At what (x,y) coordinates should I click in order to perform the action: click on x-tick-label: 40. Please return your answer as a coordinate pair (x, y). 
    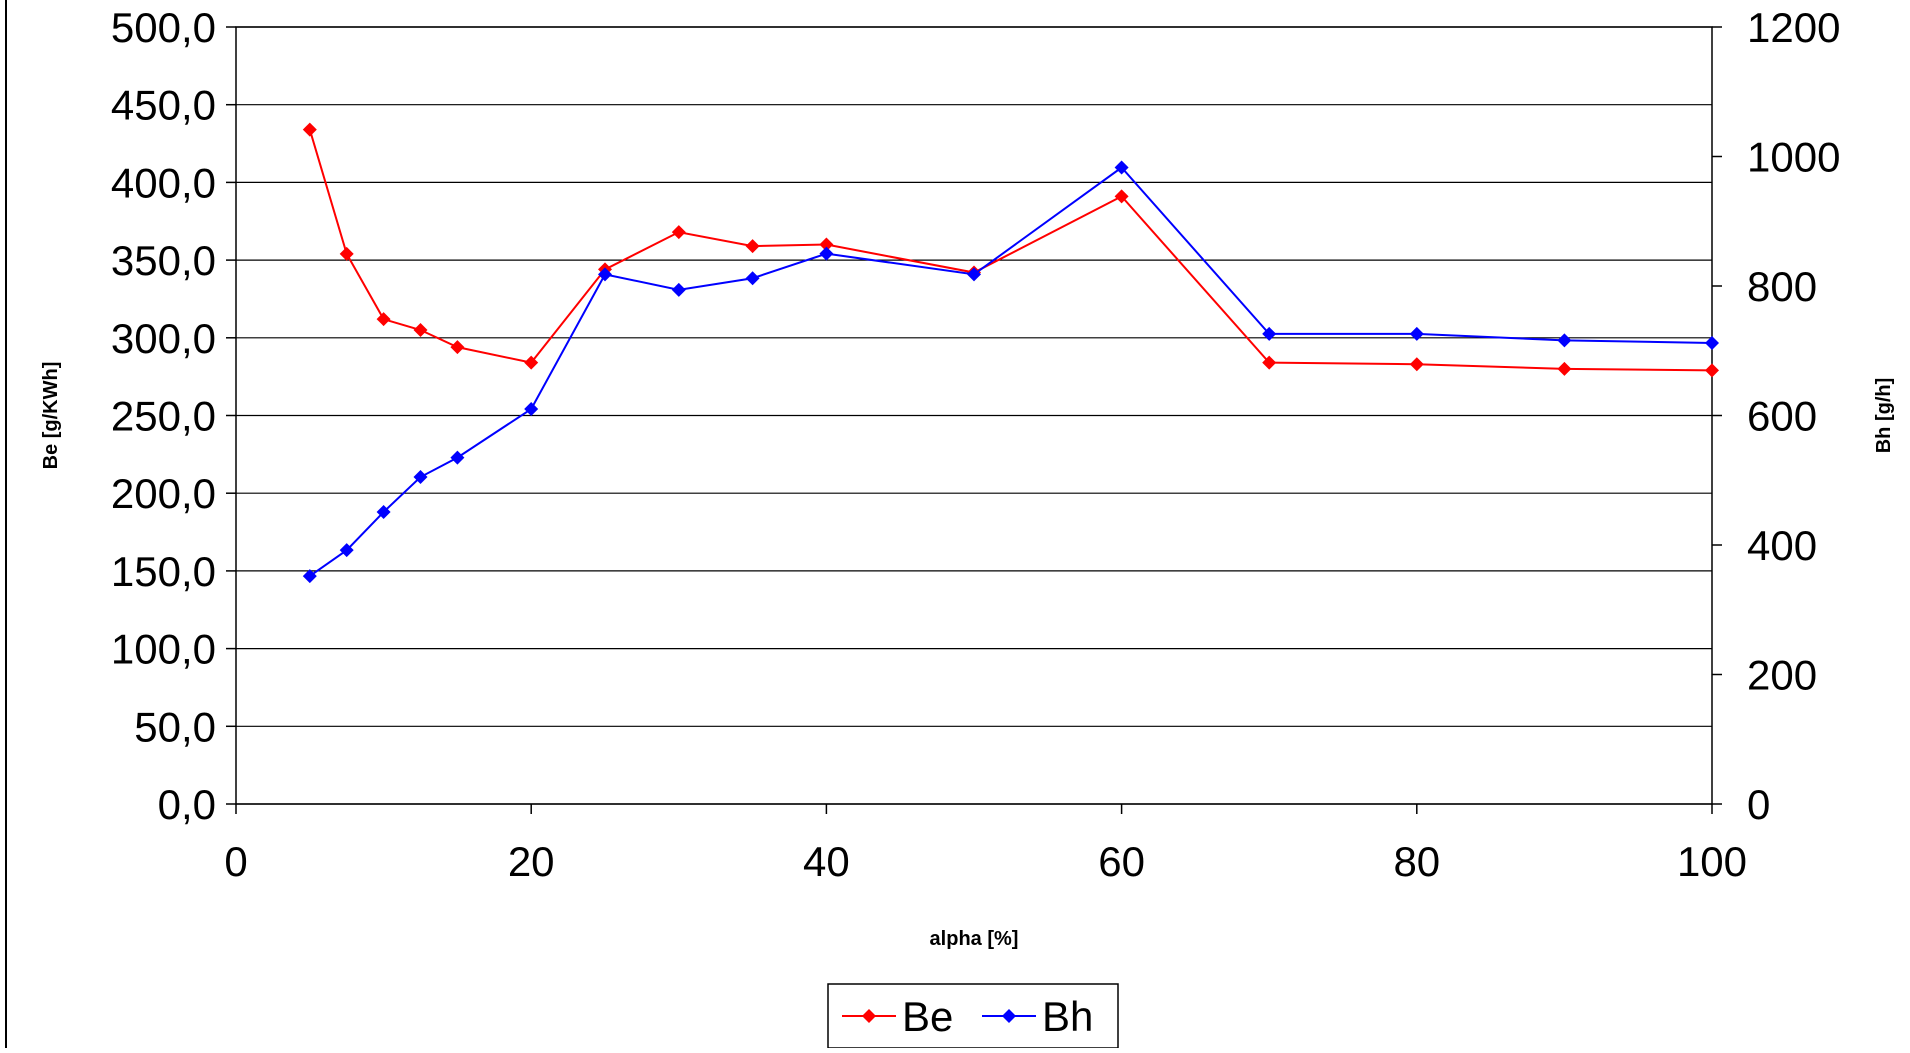
    Looking at the image, I should click on (826, 861).